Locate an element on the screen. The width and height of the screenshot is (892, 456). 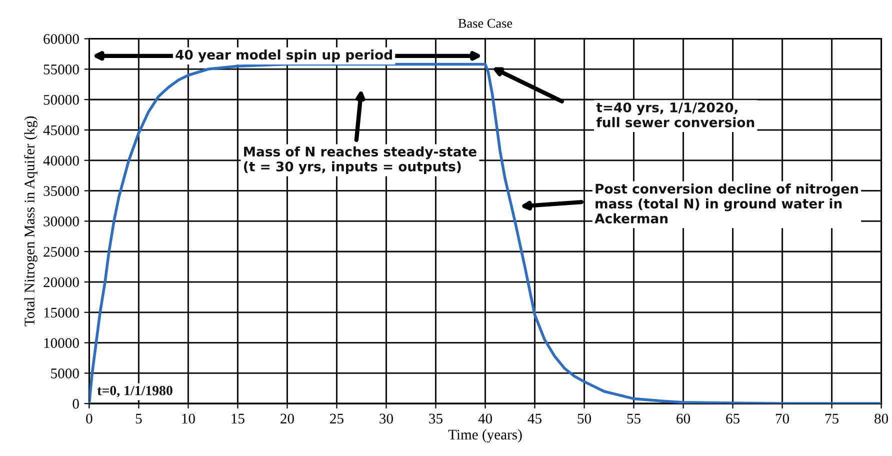
x-tick-label: 80 is located at coordinates (881, 419).